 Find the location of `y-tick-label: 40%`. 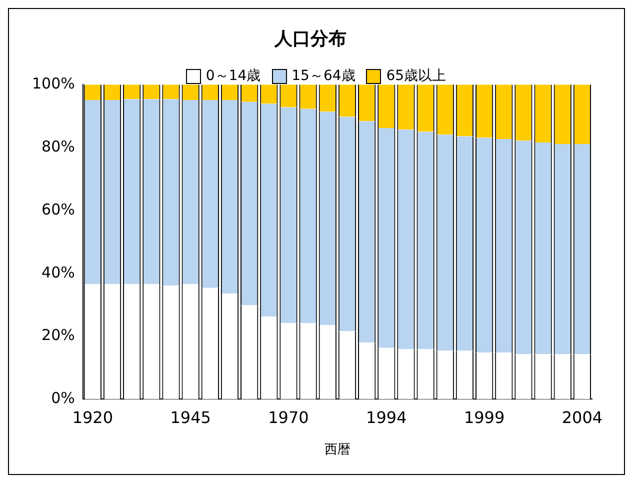

y-tick-label: 40% is located at coordinates (58, 272).